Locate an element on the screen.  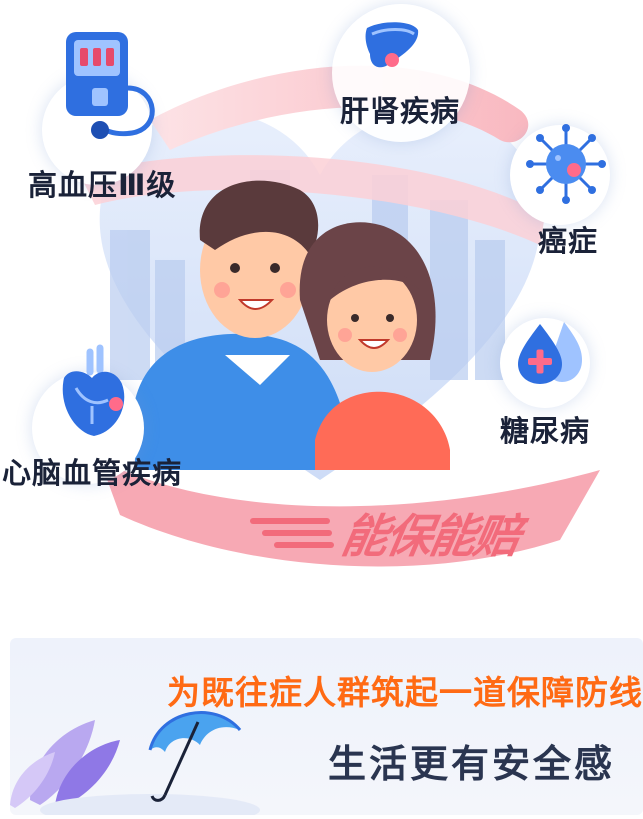
leaf-icon is located at coordinates (65, 764).